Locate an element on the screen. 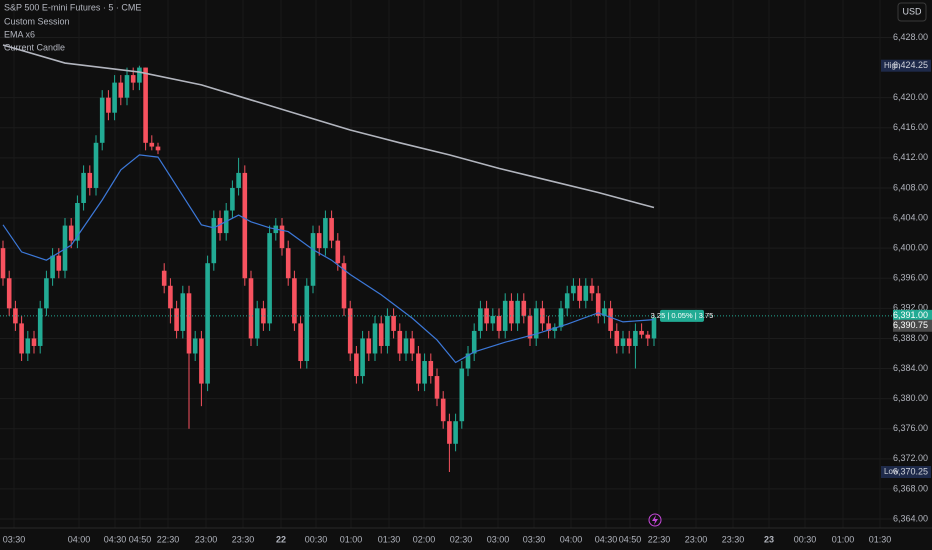 The height and width of the screenshot is (550, 932). x-tick-label: 23:30 is located at coordinates (733, 539).